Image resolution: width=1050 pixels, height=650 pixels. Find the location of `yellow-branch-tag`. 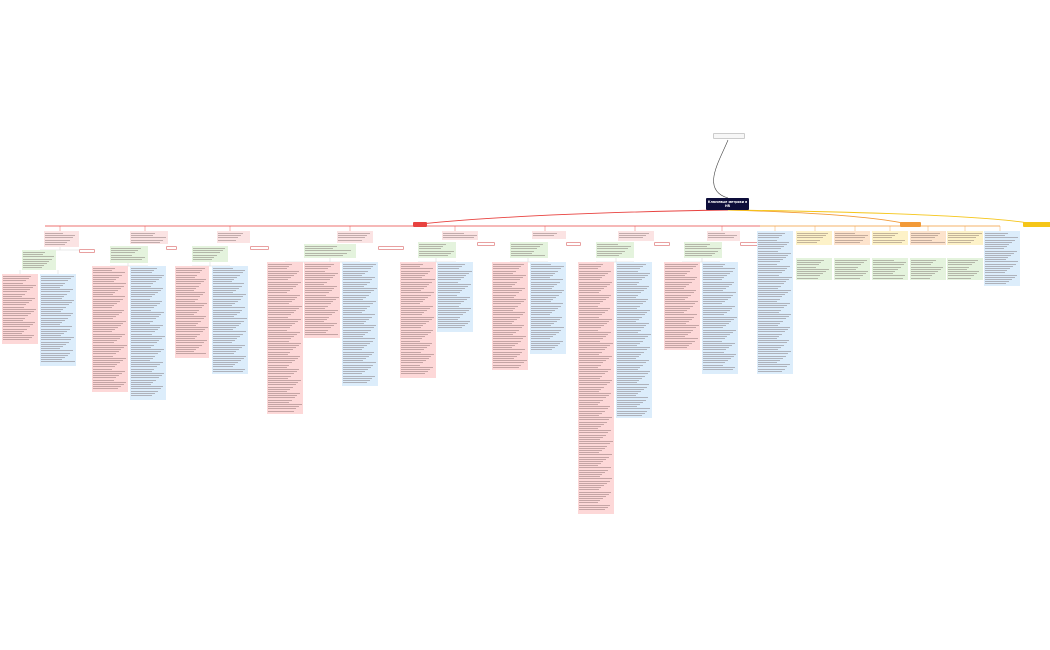

yellow-branch-tag is located at coordinates (1036, 224).